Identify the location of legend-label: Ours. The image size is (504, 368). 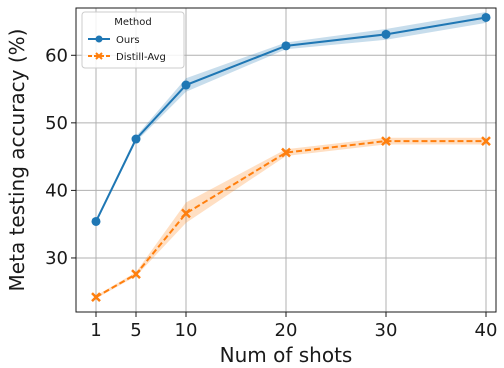
(128, 40).